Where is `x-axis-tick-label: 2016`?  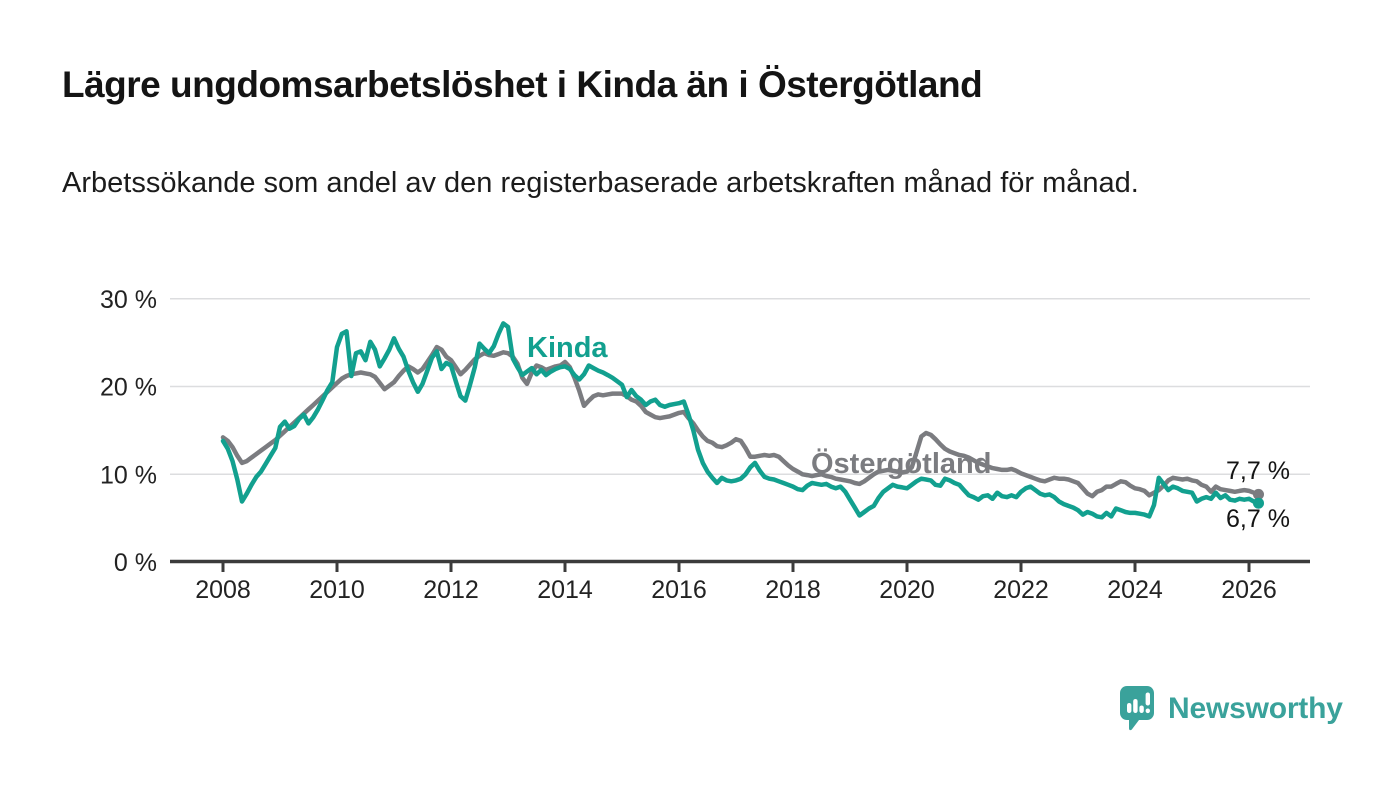
x-axis-tick-label: 2016 is located at coordinates (679, 590).